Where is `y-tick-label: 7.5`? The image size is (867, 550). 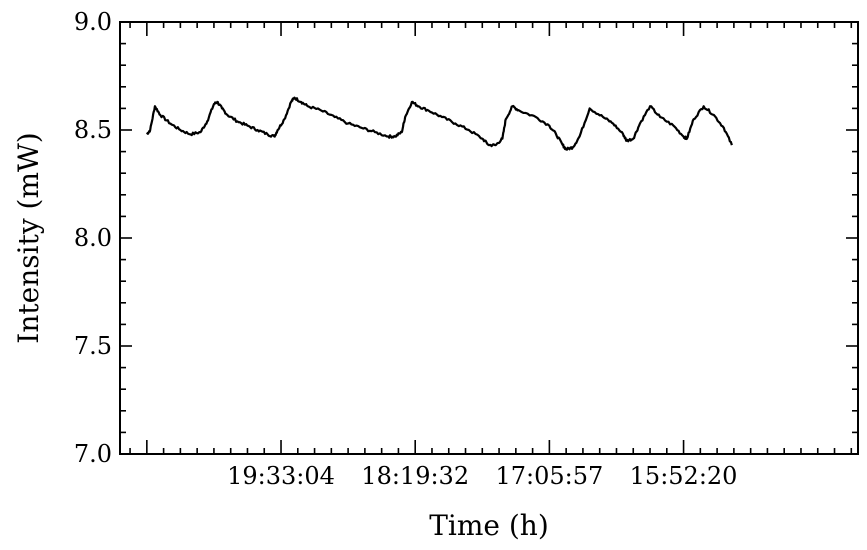 y-tick-label: 7.5 is located at coordinates (93, 346).